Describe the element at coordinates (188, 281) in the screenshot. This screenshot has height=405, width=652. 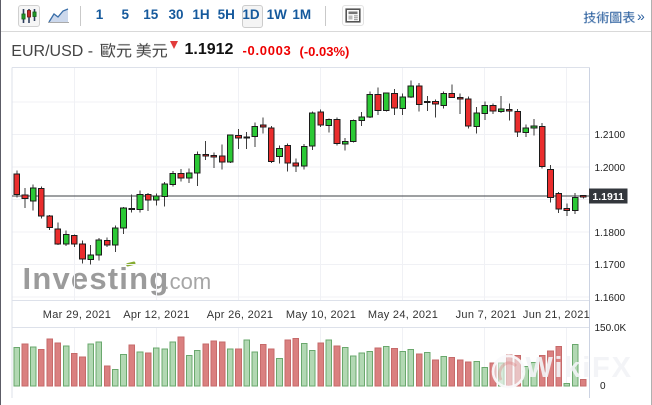
I see `svg-text: .com` at that location.